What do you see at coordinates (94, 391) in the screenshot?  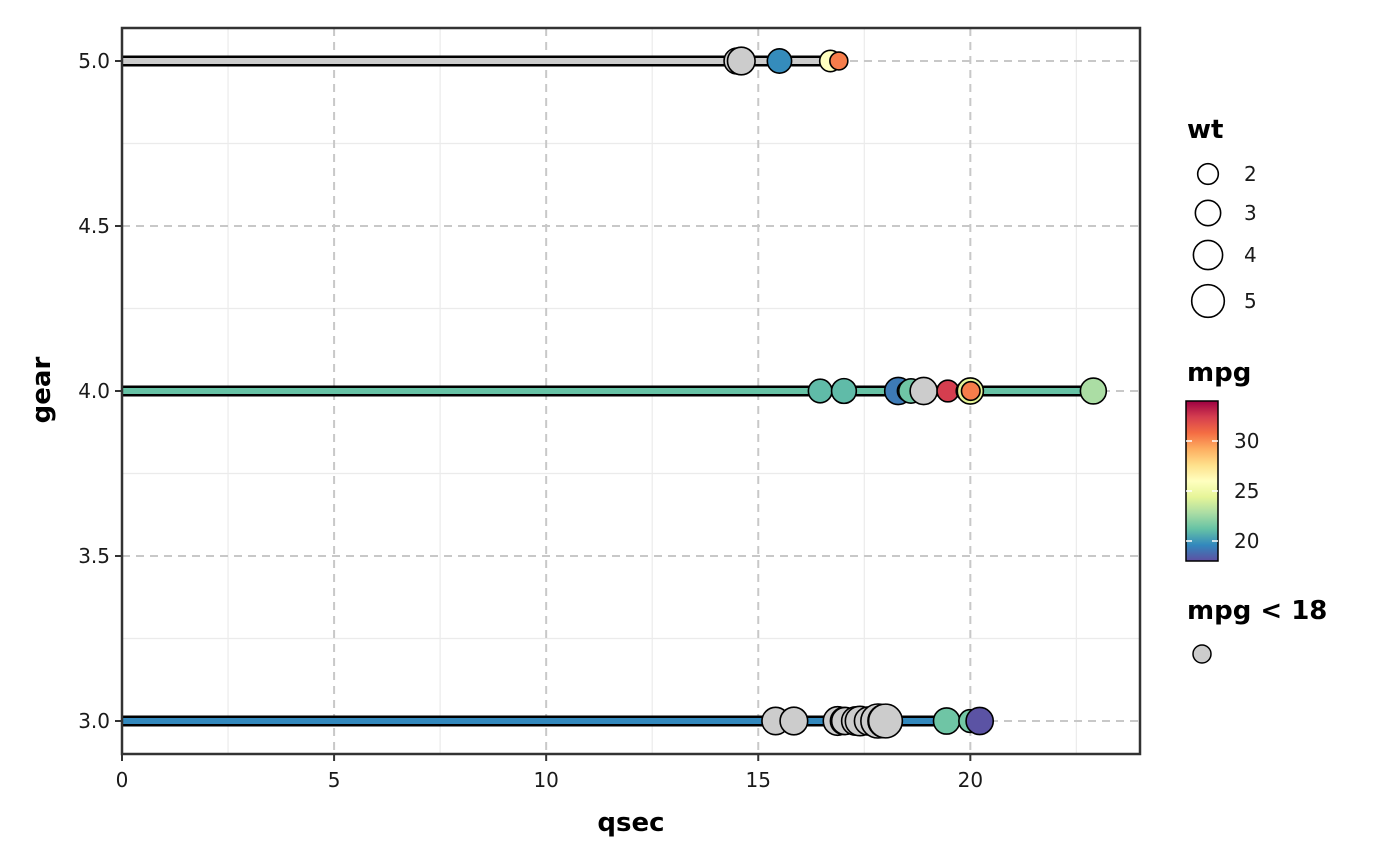 I see `y-tick-label: 4.0` at bounding box center [94, 391].